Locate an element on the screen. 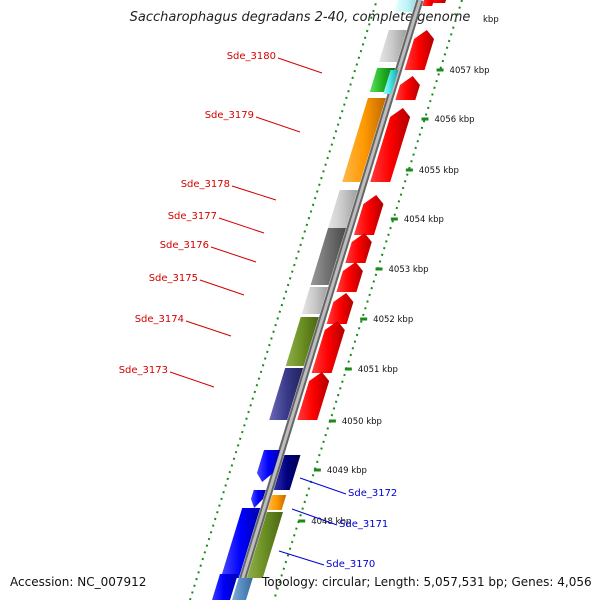 The height and width of the screenshot is (600, 600). gene-label: Sde_3175 is located at coordinates (173, 278).